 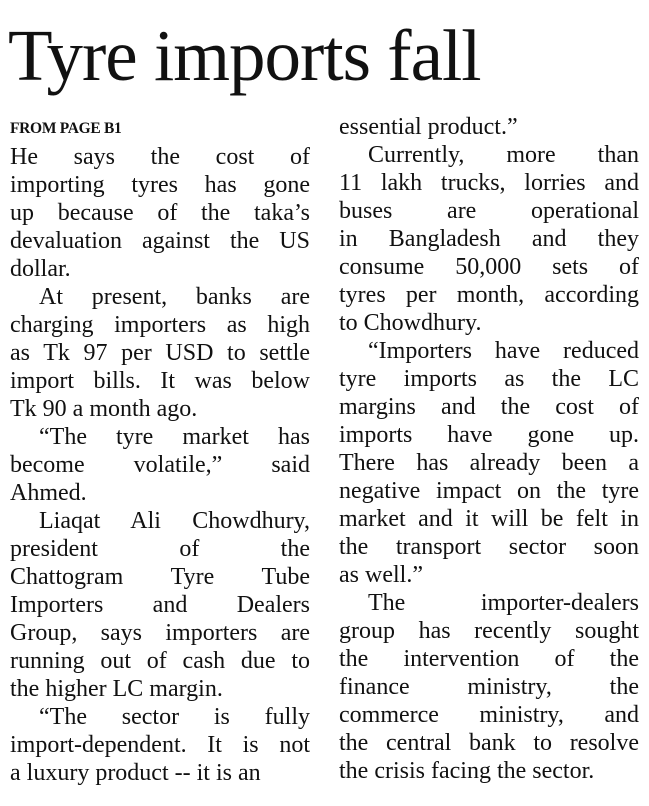 I want to click on text-line: dollar., so click(x=40, y=269).